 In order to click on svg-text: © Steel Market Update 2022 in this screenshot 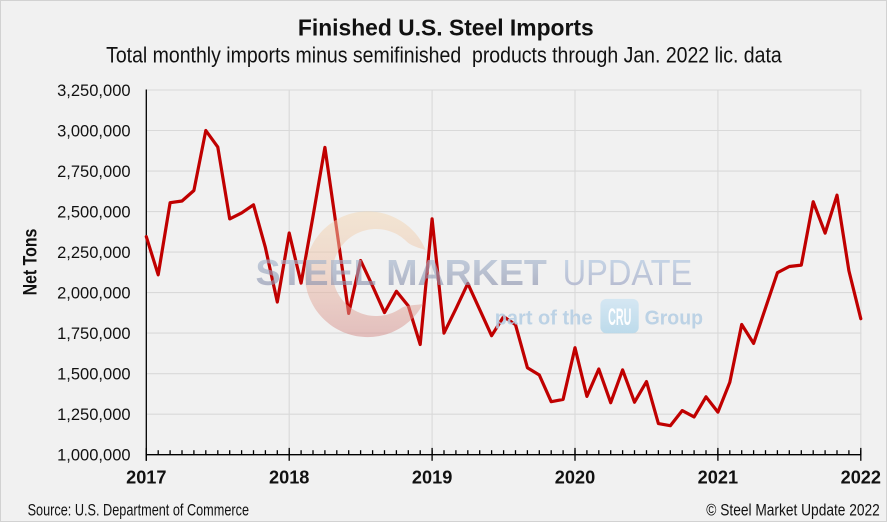, I will do `click(793, 511)`.